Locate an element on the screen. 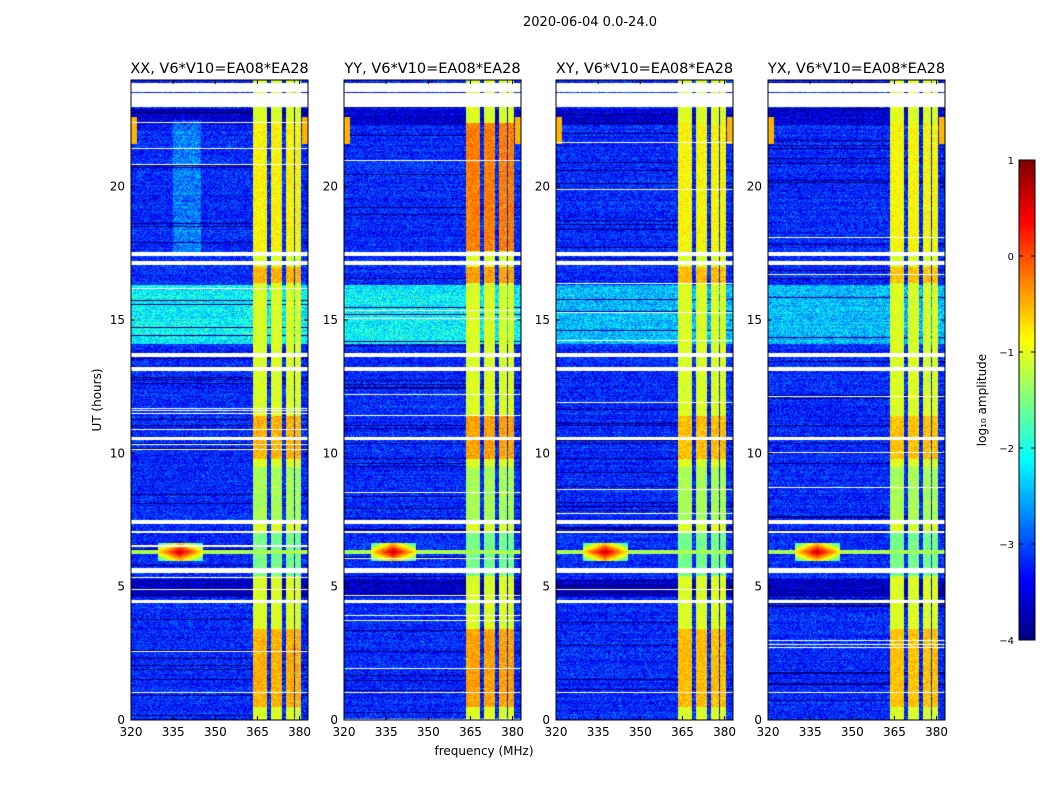 This screenshot has width=1050, height=800. colorbar-label: log₁₀ amplitude is located at coordinates (982, 400).